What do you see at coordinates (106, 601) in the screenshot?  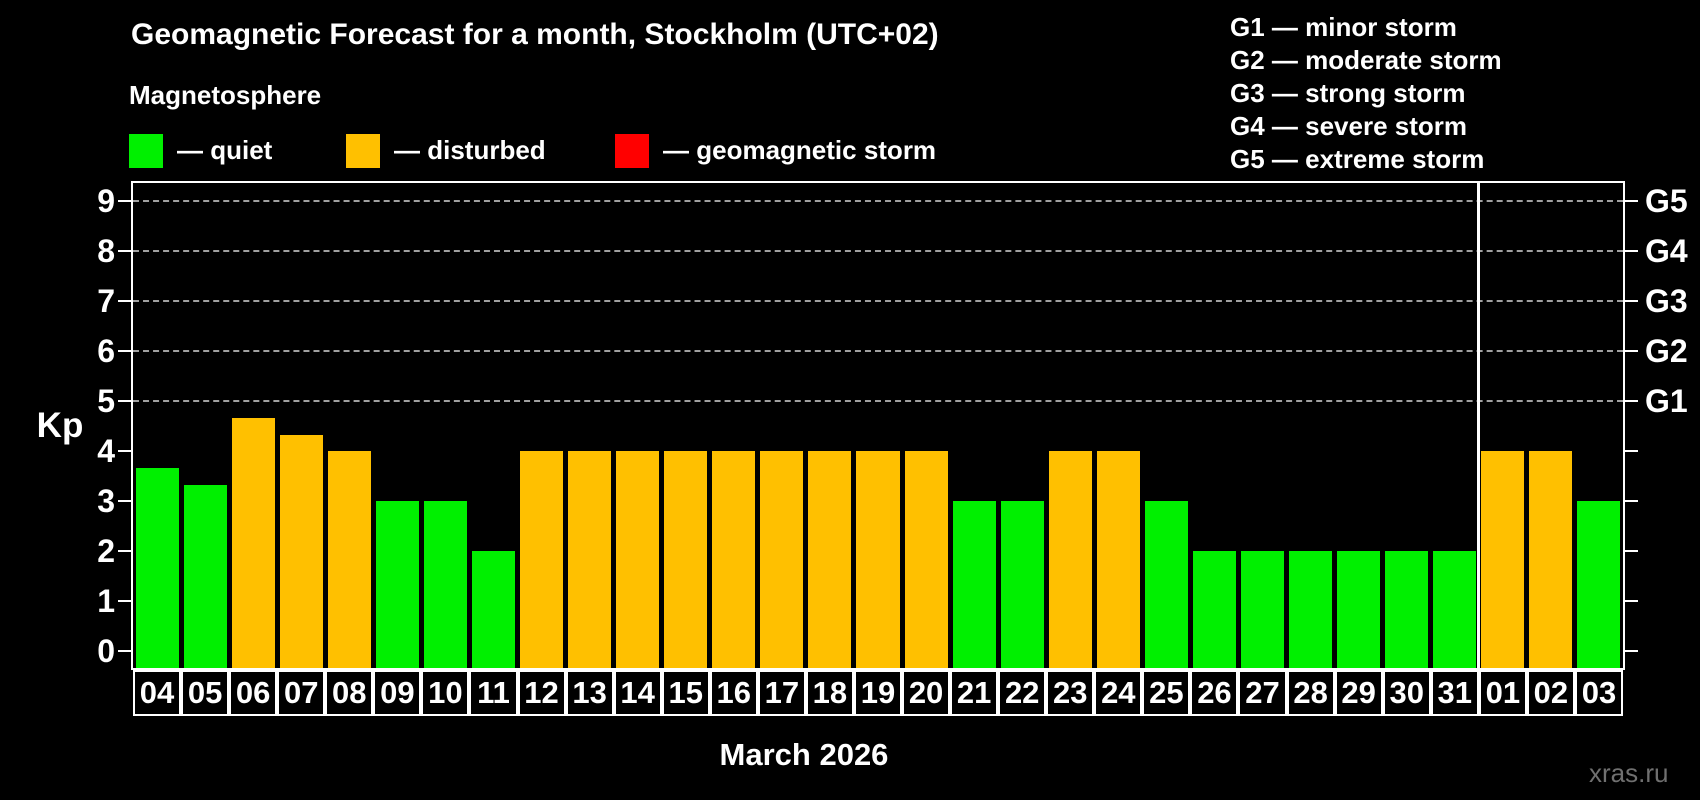 I see `y-axis-label-1: 1` at bounding box center [106, 601].